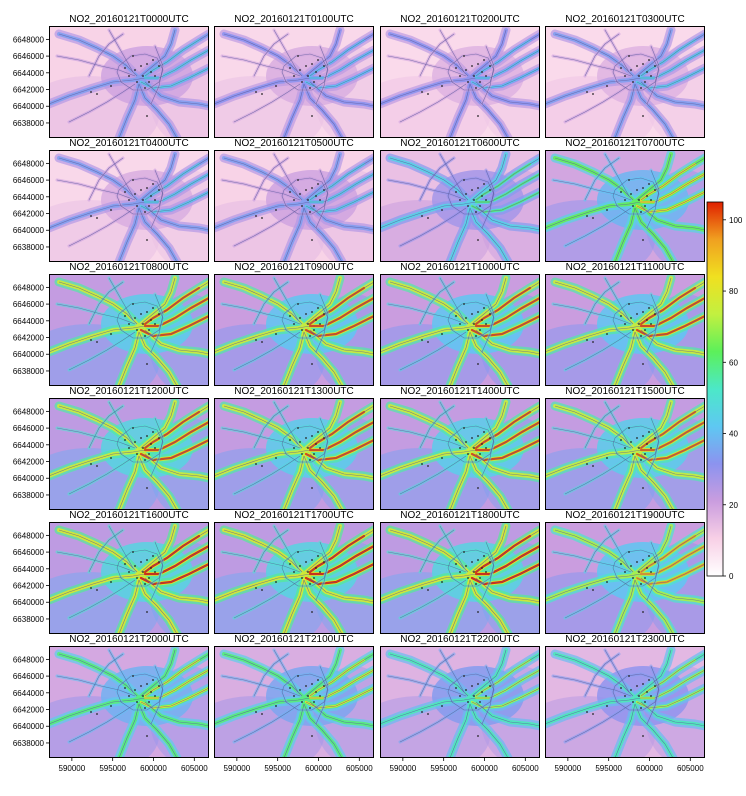 Image resolution: width=746 pixels, height=796 pixels. Describe the element at coordinates (129, 19) in the screenshot. I see `panel-title: NO2_20160121T0000UTC` at that location.